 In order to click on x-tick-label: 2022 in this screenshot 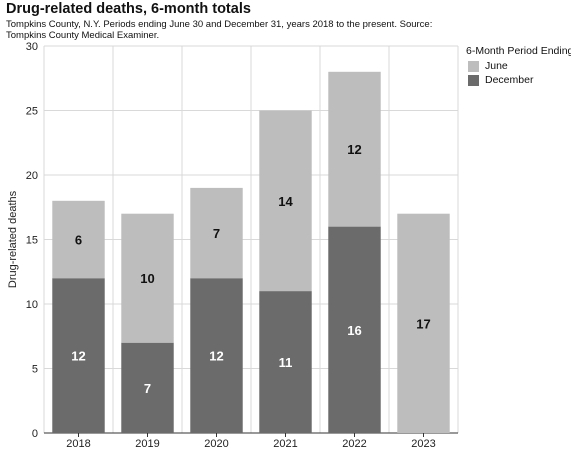, I will do `click(354, 444)`.